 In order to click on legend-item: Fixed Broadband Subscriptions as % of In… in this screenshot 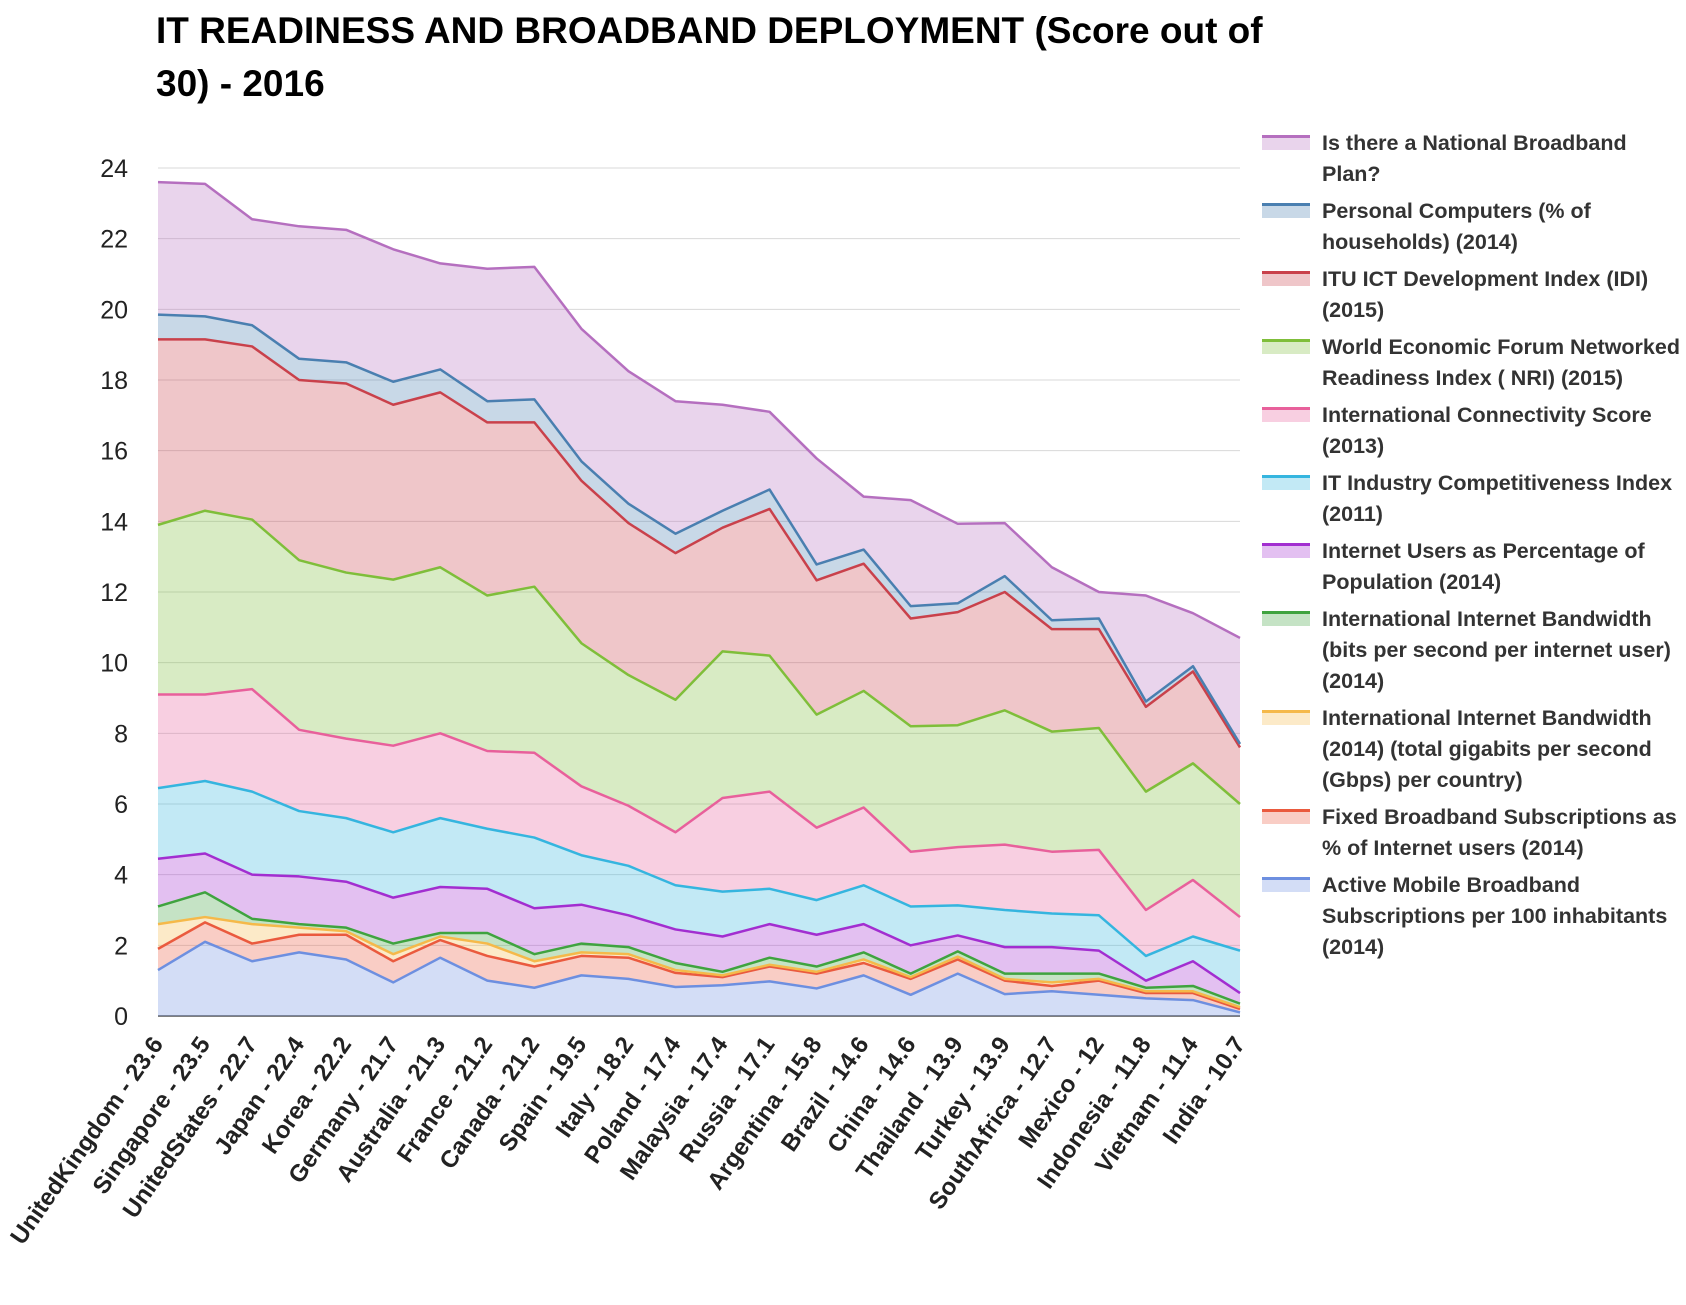, I will do `click(1474, 833)`.